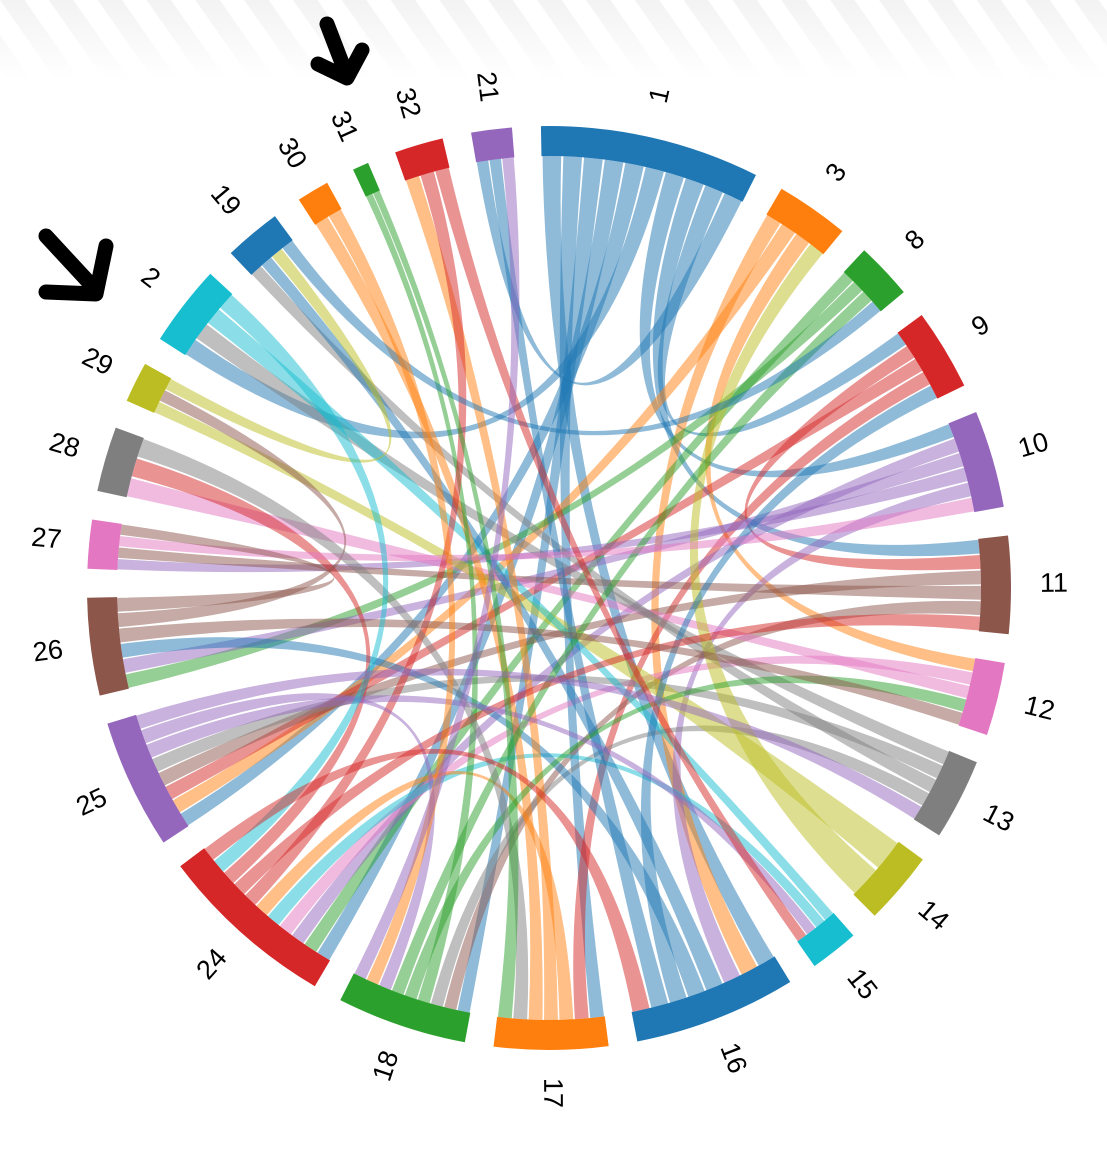  I want to click on group-label: 13, so click(999, 817).